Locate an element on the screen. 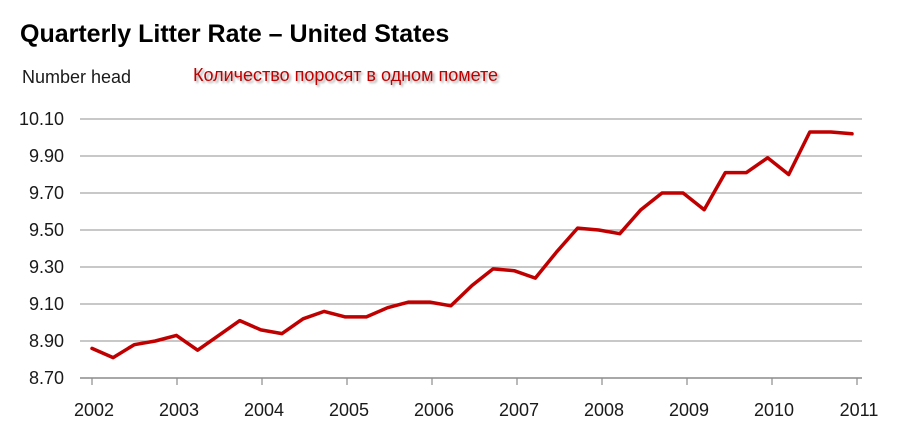 The image size is (901, 434). y-tick-label: 9.50 is located at coordinates (46, 230).